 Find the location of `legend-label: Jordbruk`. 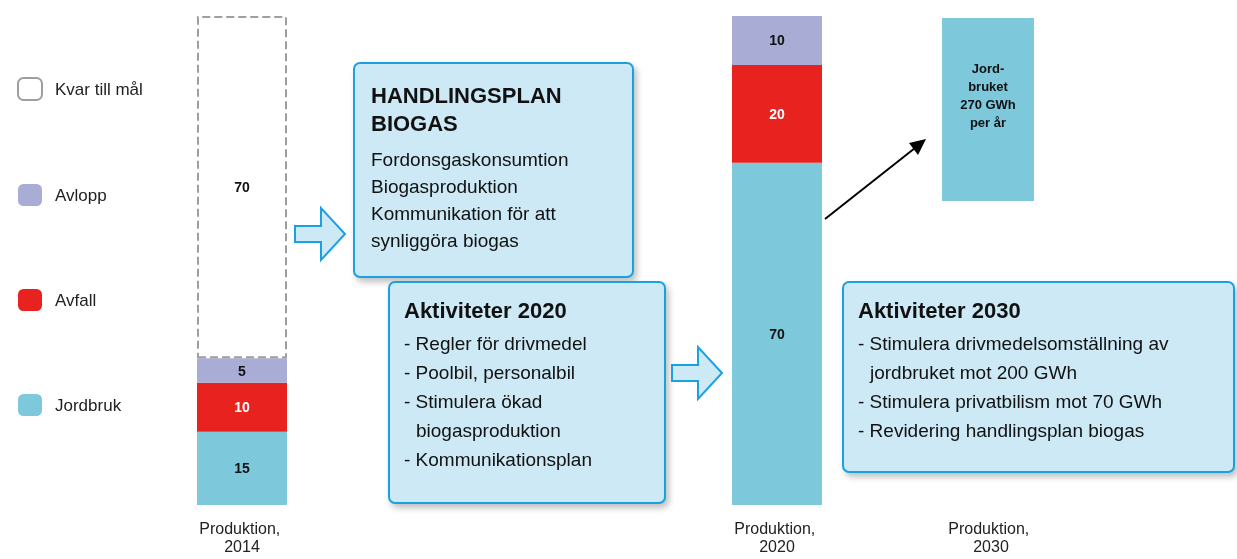

legend-label: Jordbruk is located at coordinates (88, 405).